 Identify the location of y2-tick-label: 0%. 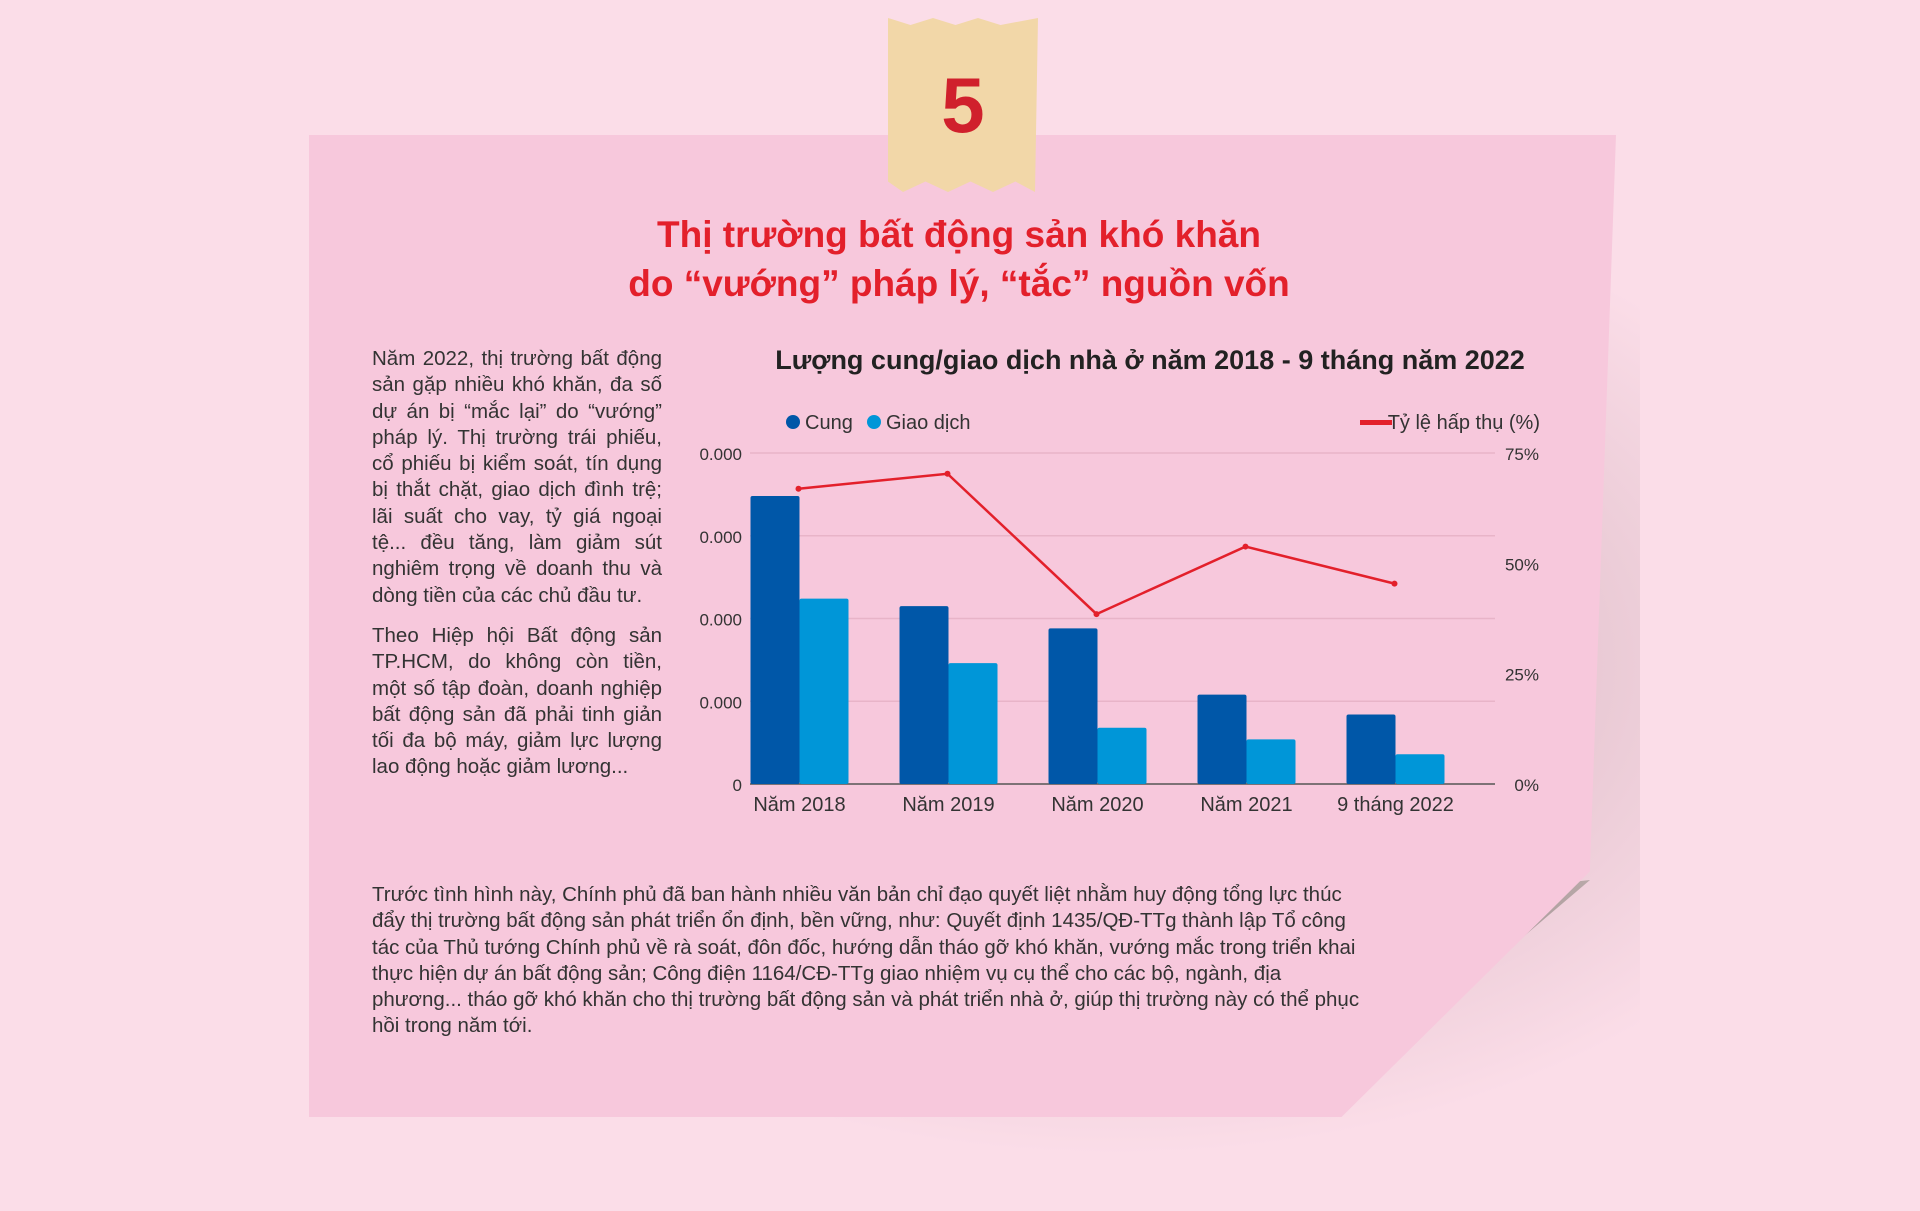
(1526, 785).